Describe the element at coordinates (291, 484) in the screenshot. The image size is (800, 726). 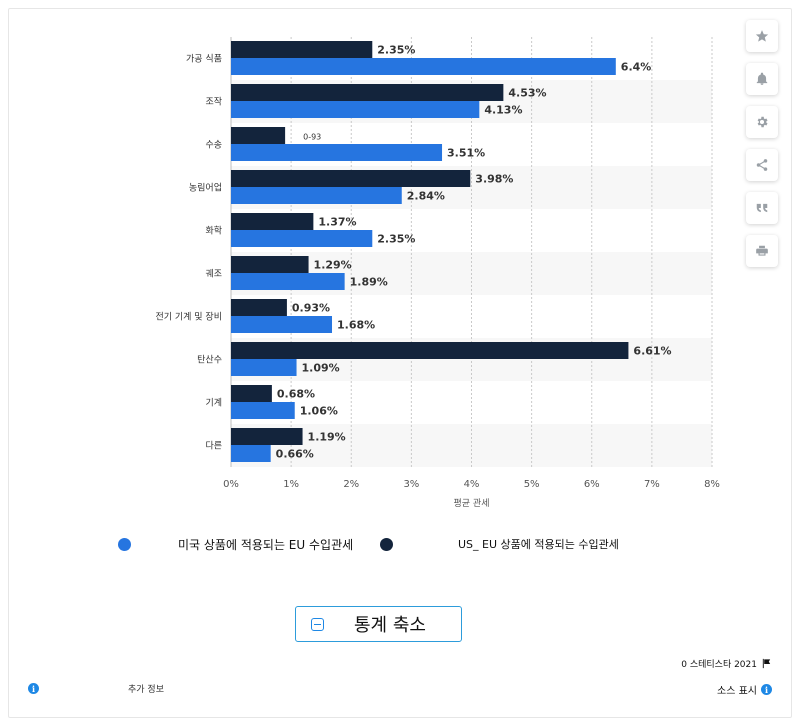
I see `x-tick-label: 1%` at that location.